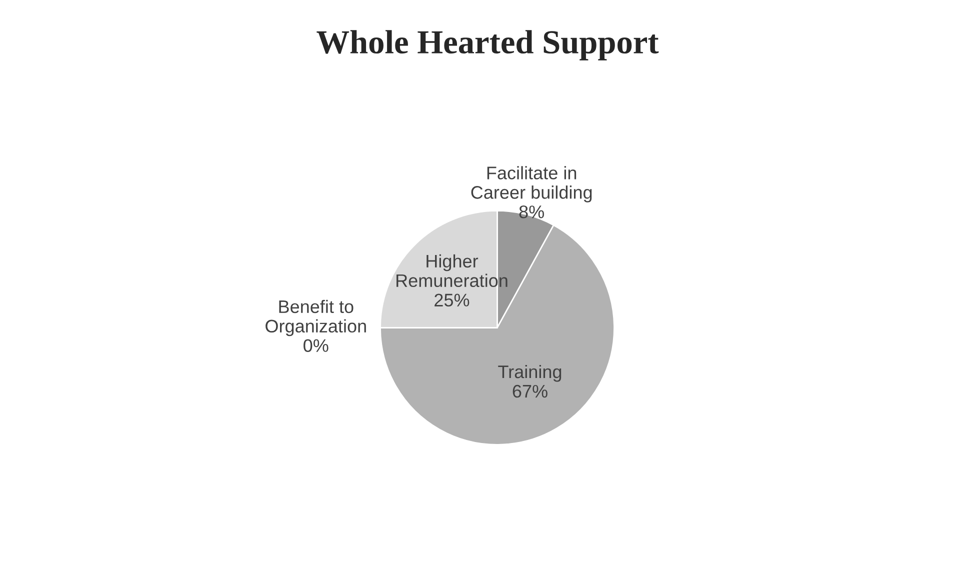 The image size is (975, 565). I want to click on slice-label: Facilitate in Career building, so click(531, 184).